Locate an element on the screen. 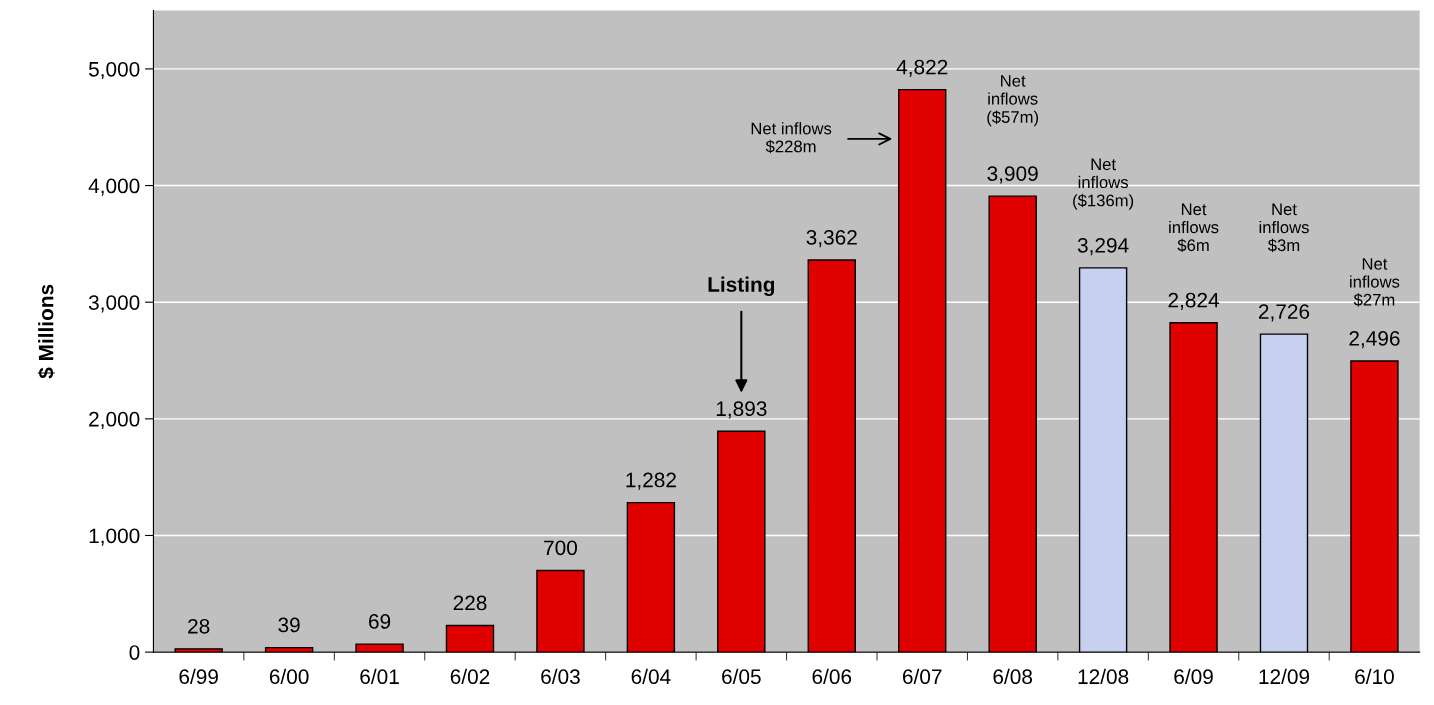 This screenshot has height=705, width=1434. x-tick-label: 6/10 is located at coordinates (1374, 676).